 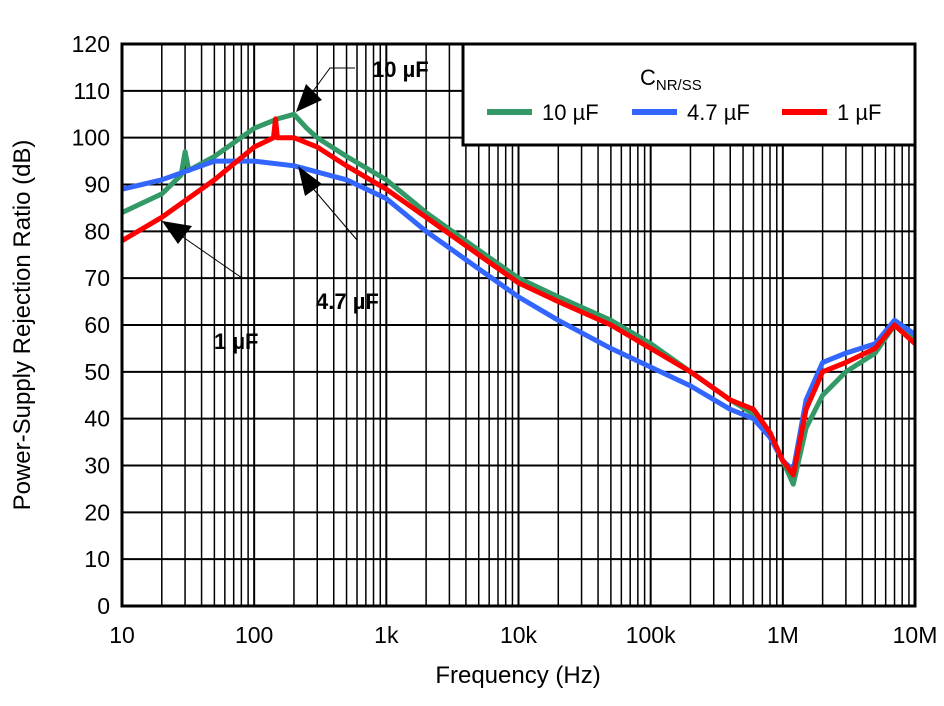 What do you see at coordinates (91, 138) in the screenshot?
I see `y-tick-label: 100` at bounding box center [91, 138].